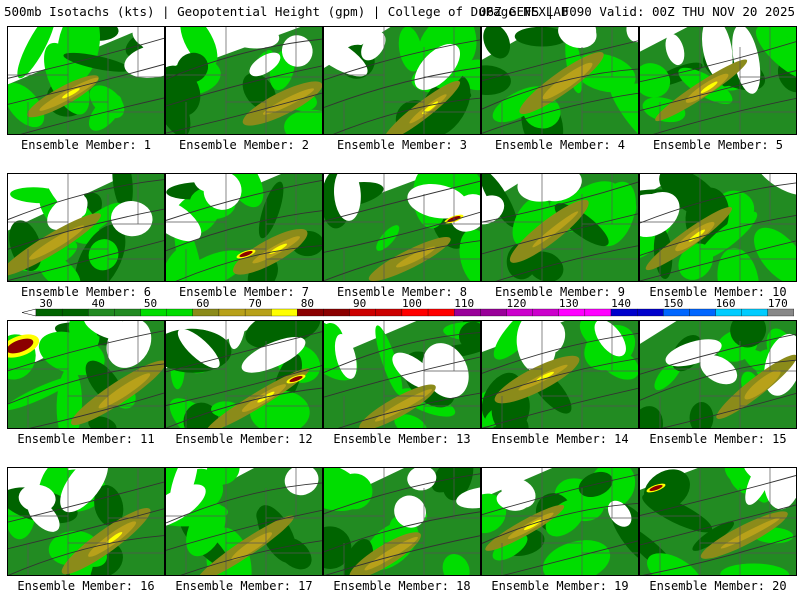 The width and height of the screenshot is (800, 600). Describe the element at coordinates (244, 145) in the screenshot. I see `panel-label: Ensemble Member: 2` at that location.